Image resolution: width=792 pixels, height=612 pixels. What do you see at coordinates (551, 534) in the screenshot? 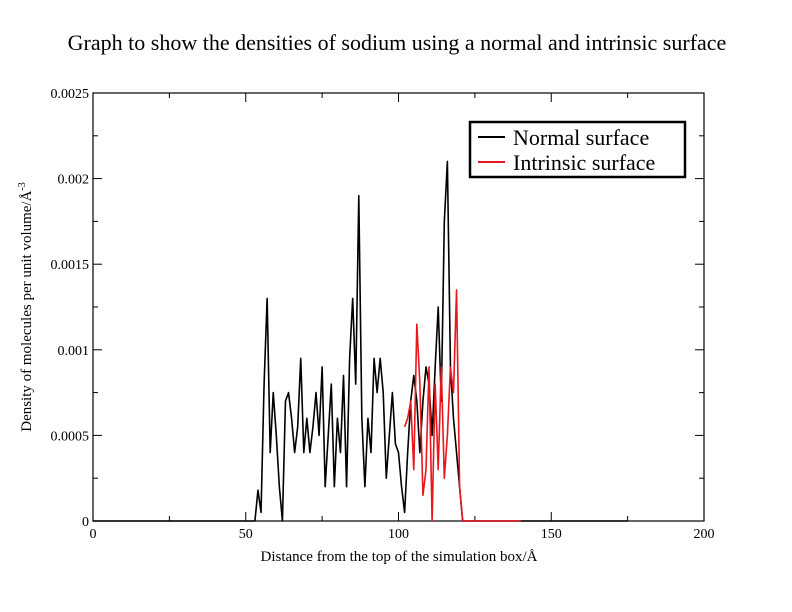
I see `x-tick-label: 150` at bounding box center [551, 534].